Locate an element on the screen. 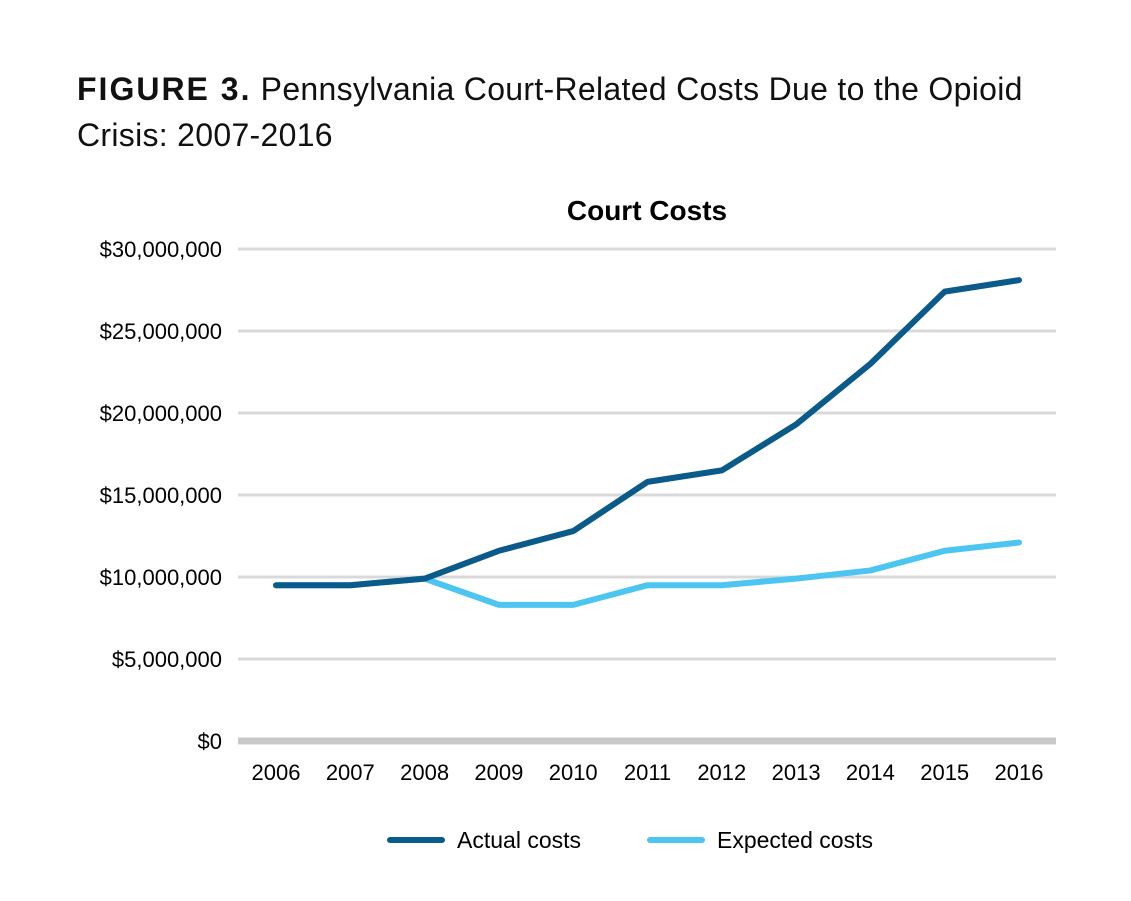  x-tick-label: 2011 is located at coordinates (647, 772).